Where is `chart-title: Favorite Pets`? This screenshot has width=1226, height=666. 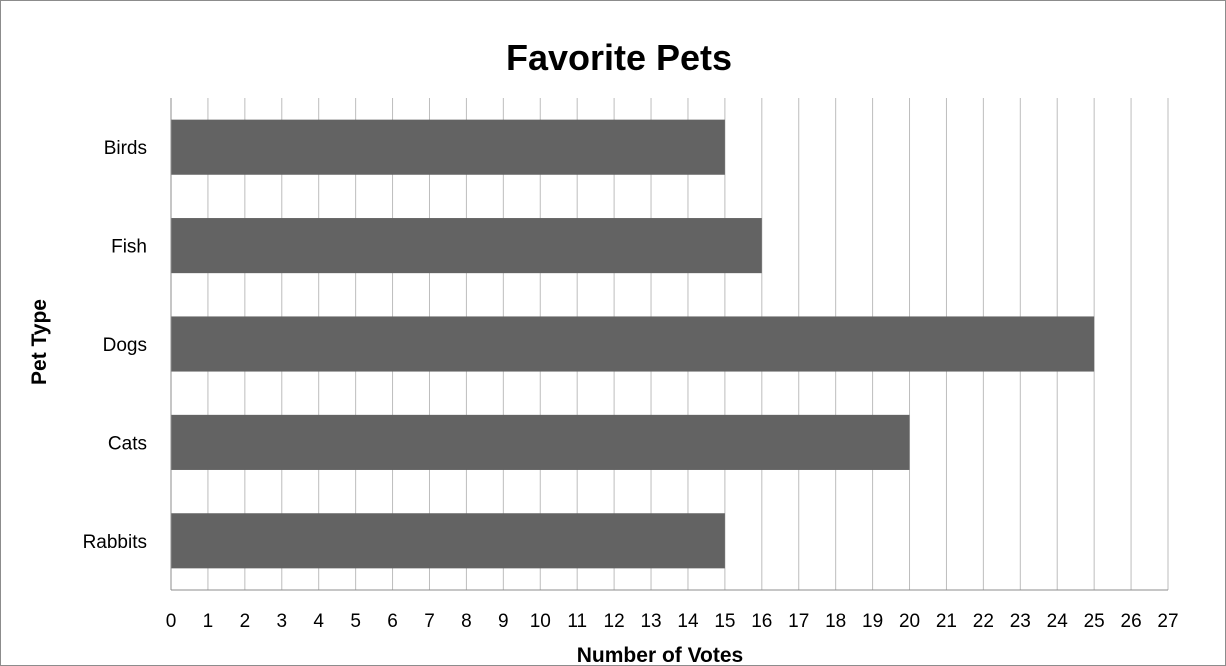
chart-title: Favorite Pets is located at coordinates (619, 57).